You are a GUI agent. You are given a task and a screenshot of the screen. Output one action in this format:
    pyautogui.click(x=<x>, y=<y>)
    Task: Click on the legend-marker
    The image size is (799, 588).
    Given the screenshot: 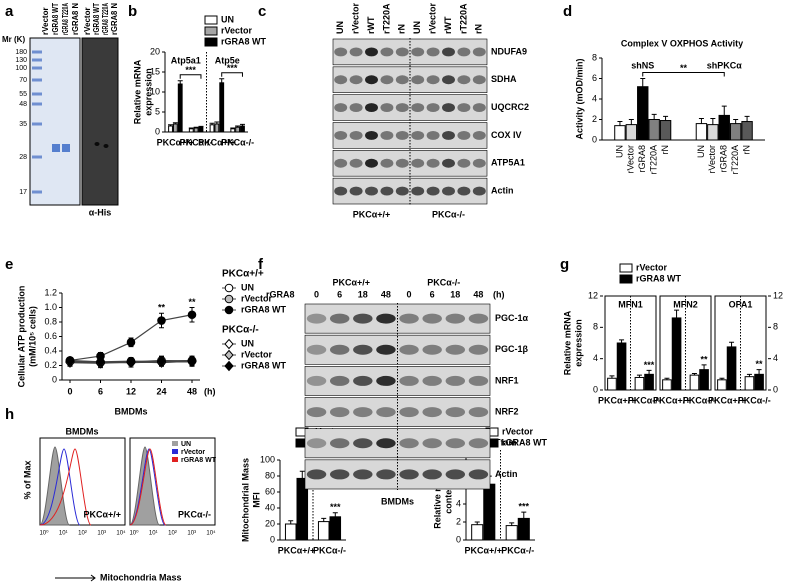 What is the action you would take?
    pyautogui.click(x=229, y=299)
    